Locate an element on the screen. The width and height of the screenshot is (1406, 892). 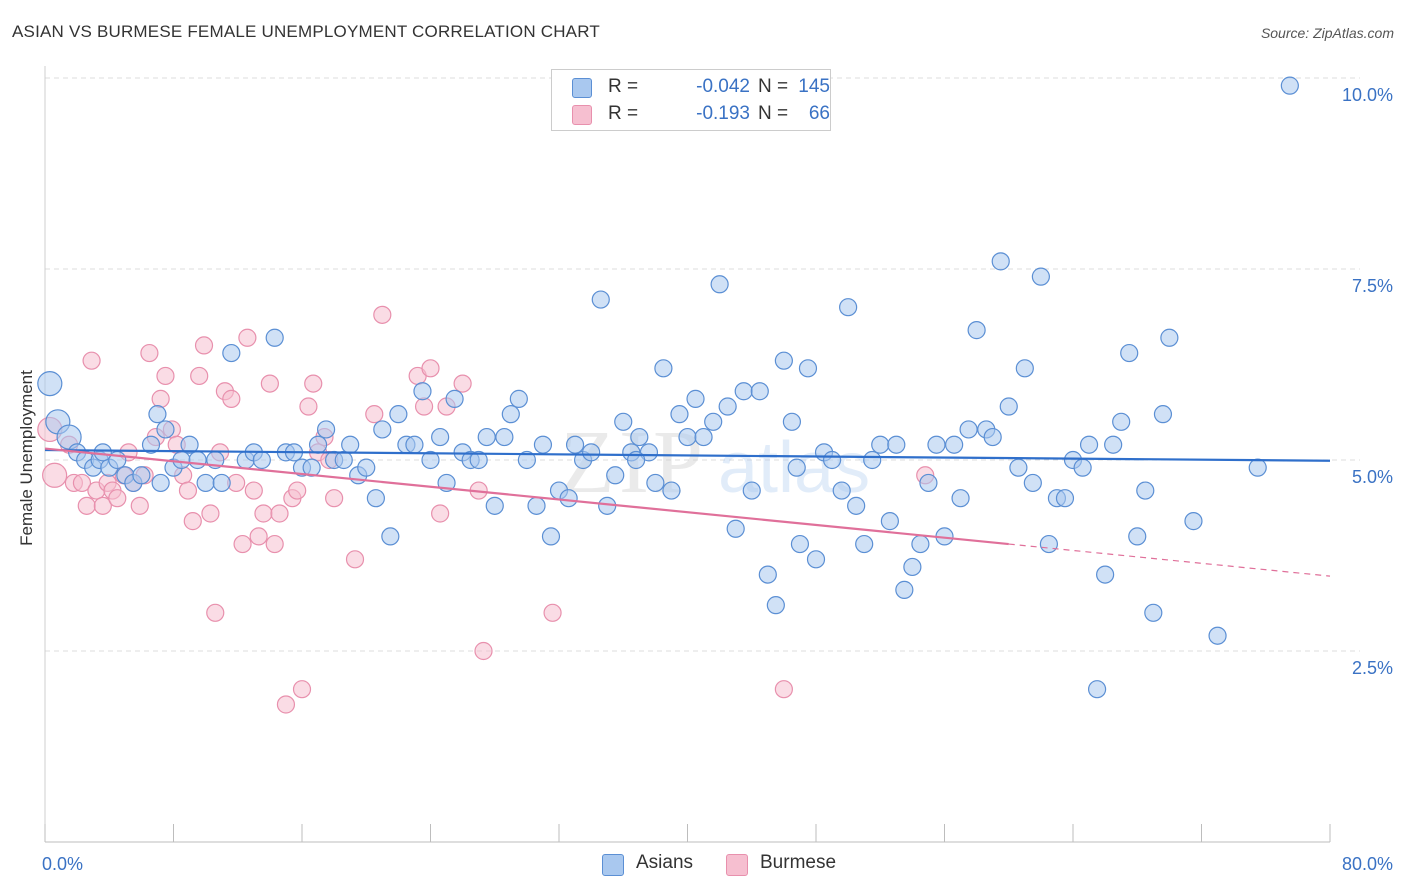
source-label: Source: ZipAtlas.com is located at coordinates (1327, 33).